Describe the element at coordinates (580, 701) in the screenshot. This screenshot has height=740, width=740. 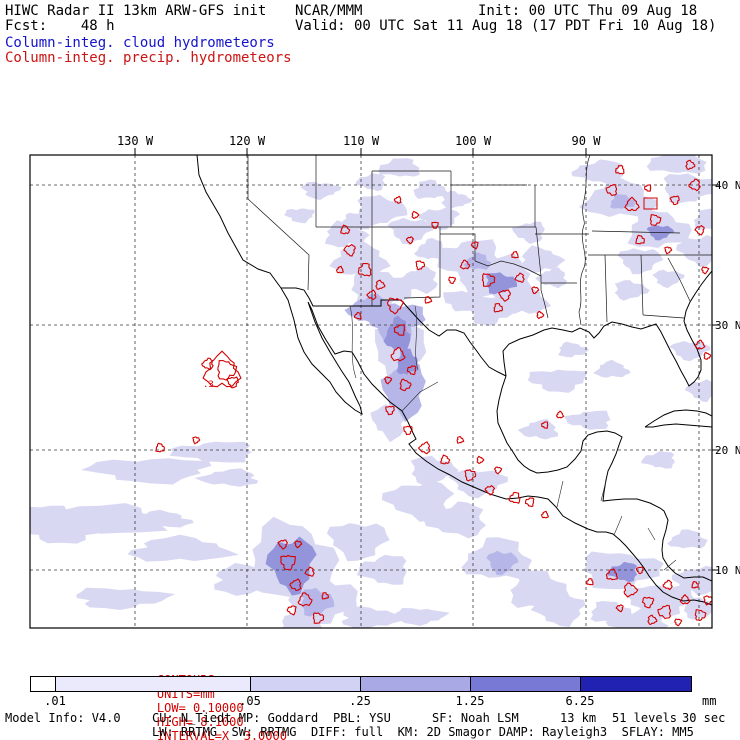
I see `colorbar-tick-label: 6.25` at that location.